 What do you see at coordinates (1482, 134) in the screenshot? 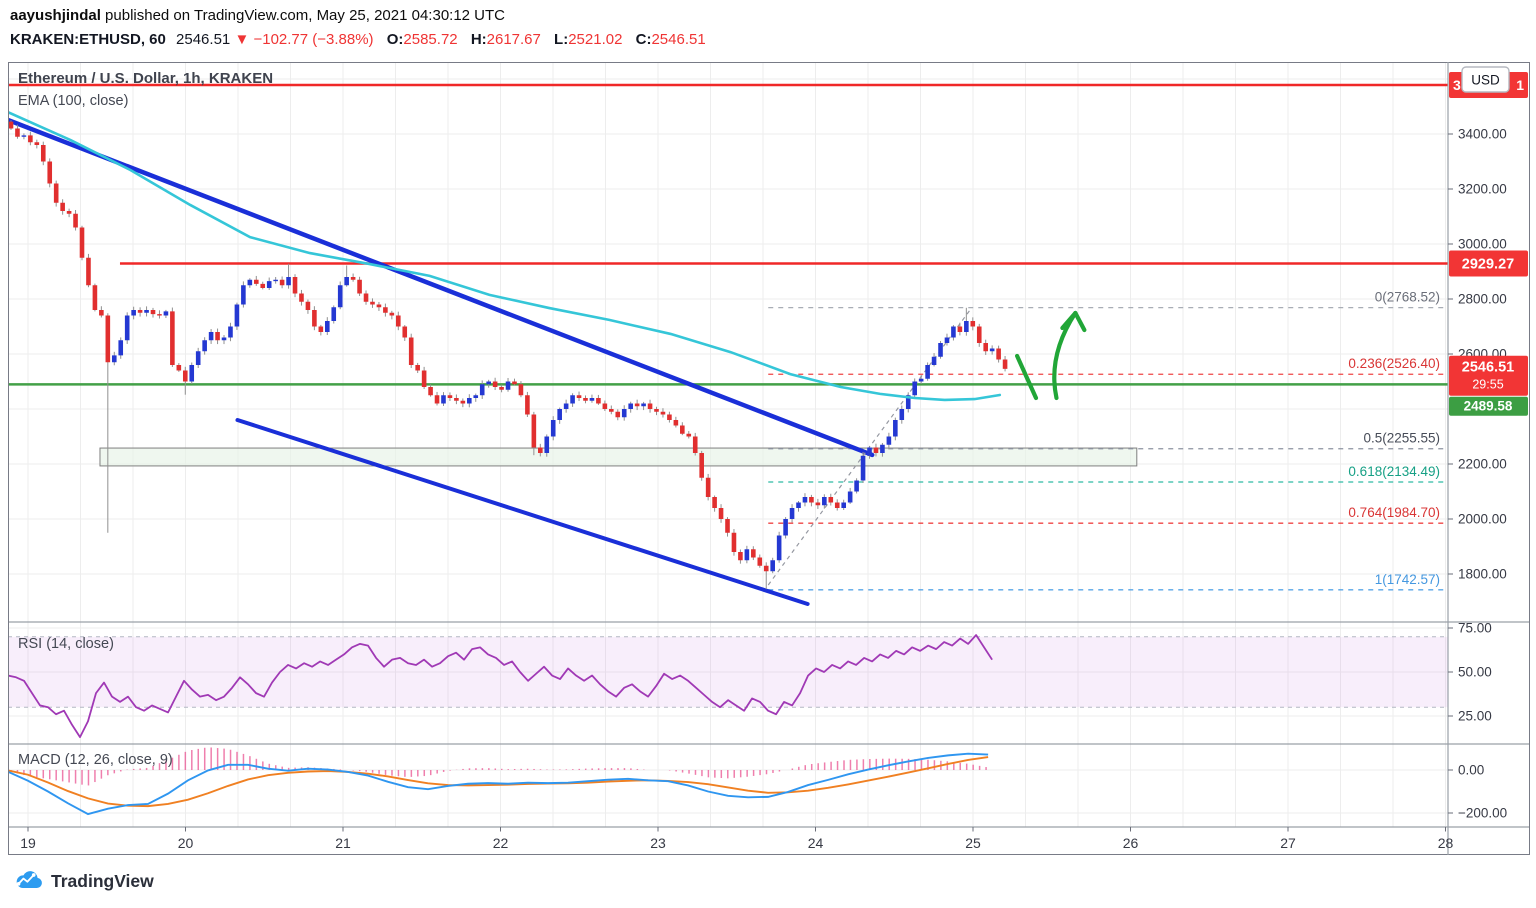
I see `price-tick-label: 3400.00` at bounding box center [1482, 134].